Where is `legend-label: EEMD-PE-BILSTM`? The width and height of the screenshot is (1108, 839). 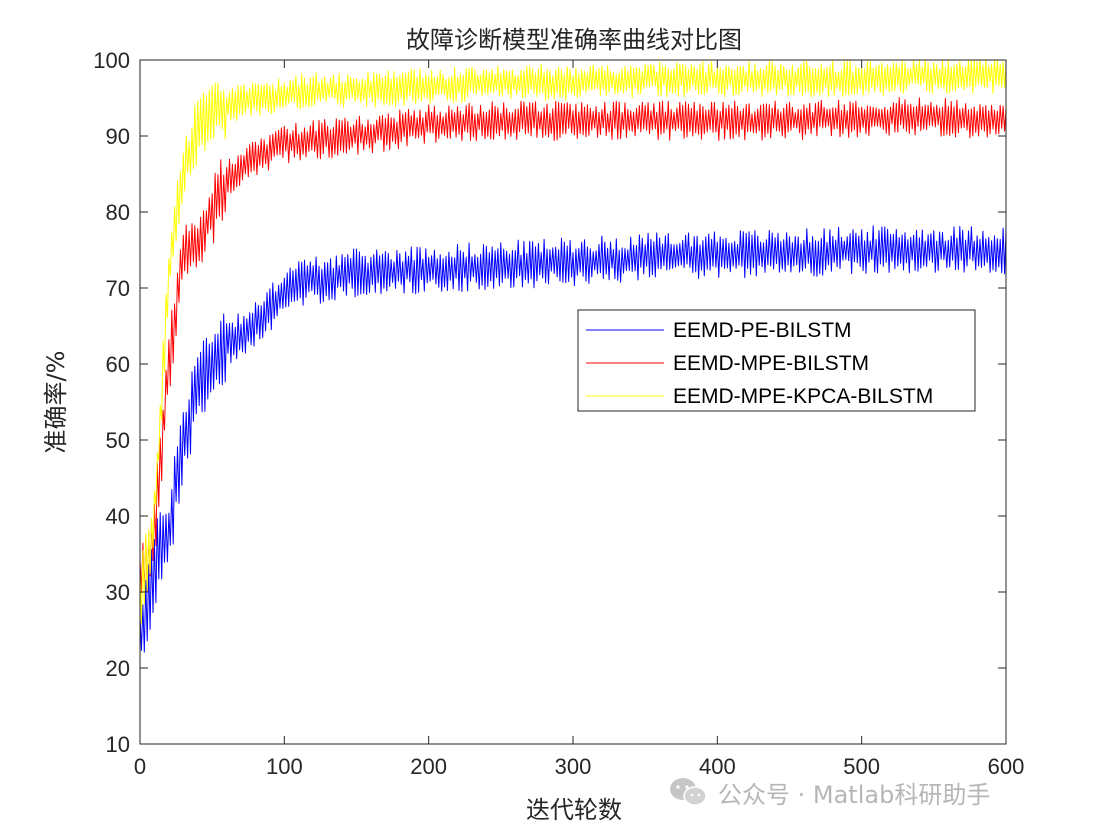
legend-label: EEMD-PE-BILSTM is located at coordinates (762, 330).